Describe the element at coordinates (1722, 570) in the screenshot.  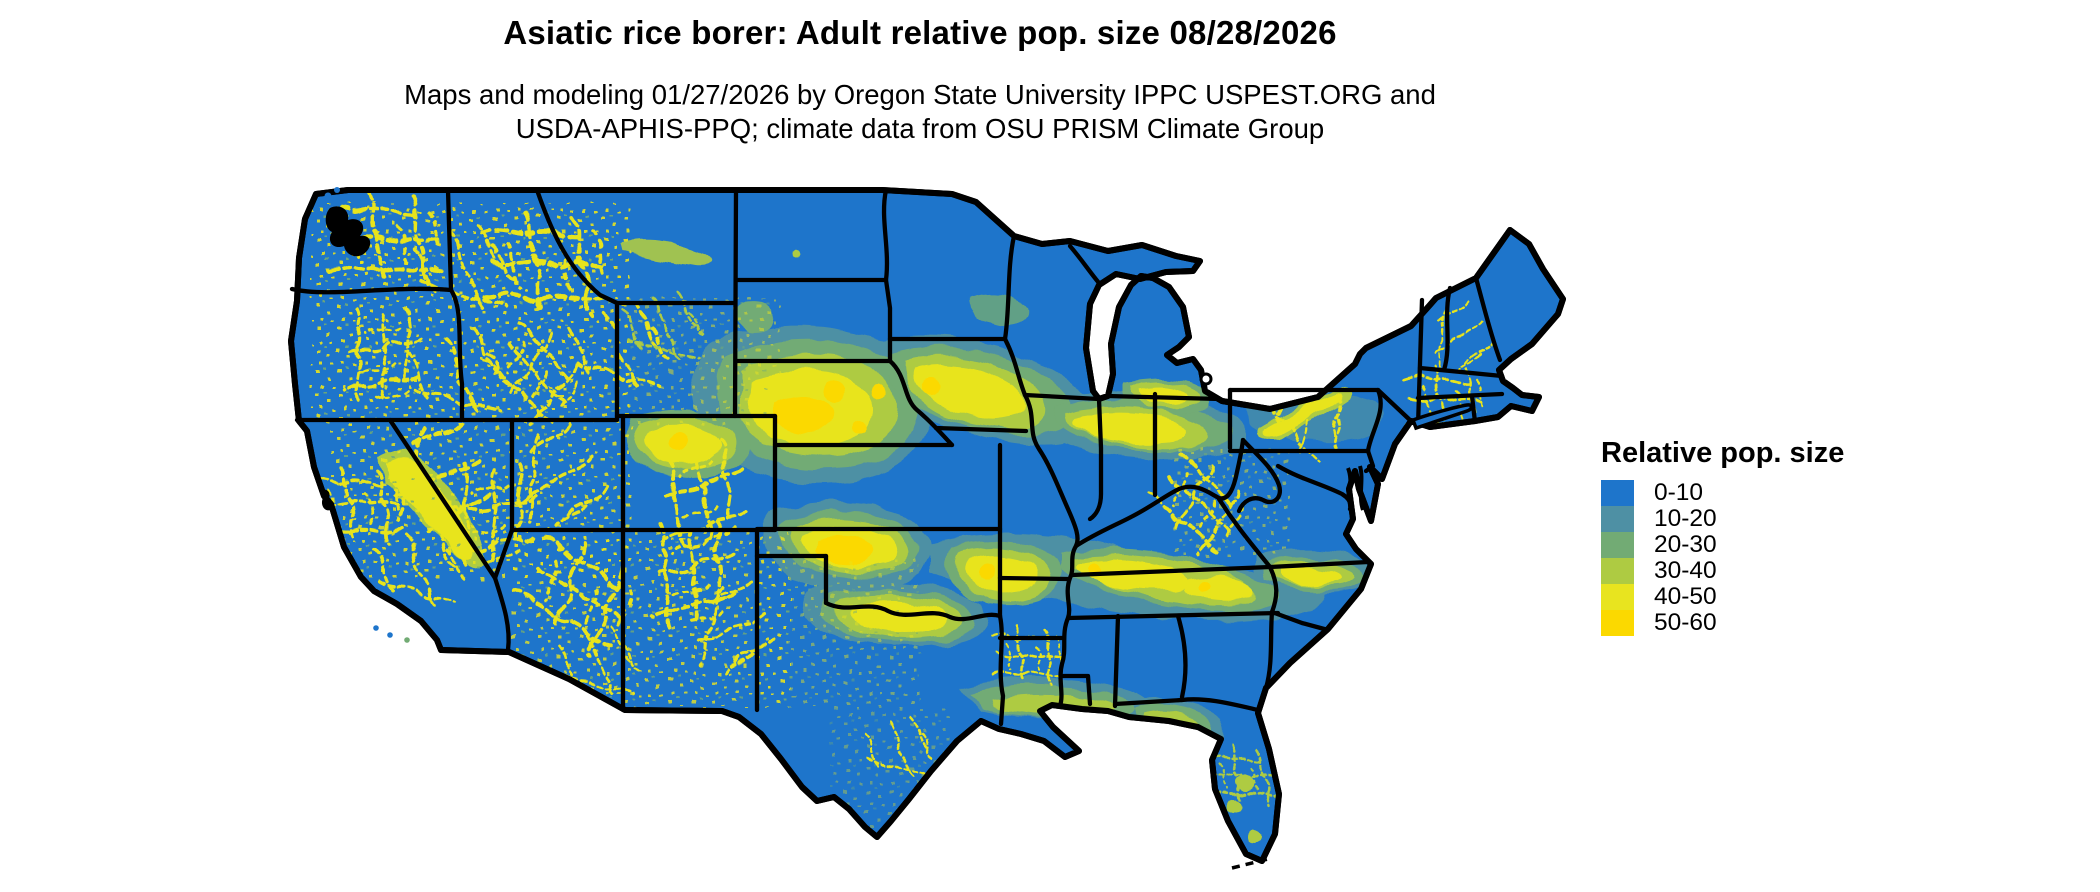
I see `legend-item: 30-40` at that location.